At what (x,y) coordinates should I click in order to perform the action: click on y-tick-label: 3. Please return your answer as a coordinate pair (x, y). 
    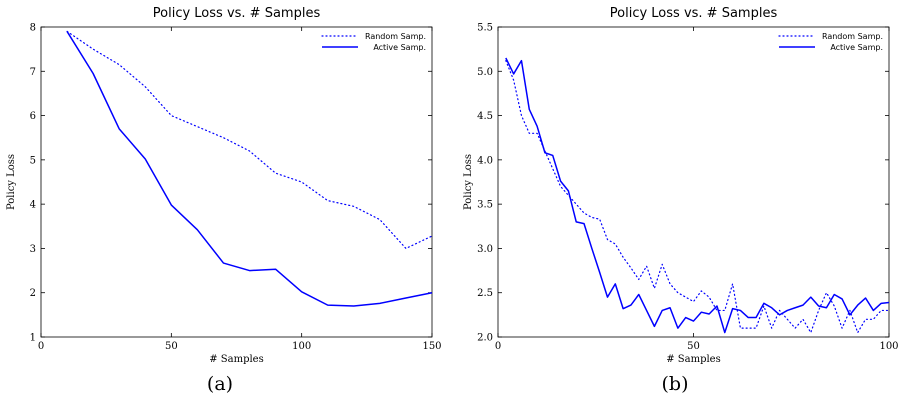
    Looking at the image, I should click on (33, 249).